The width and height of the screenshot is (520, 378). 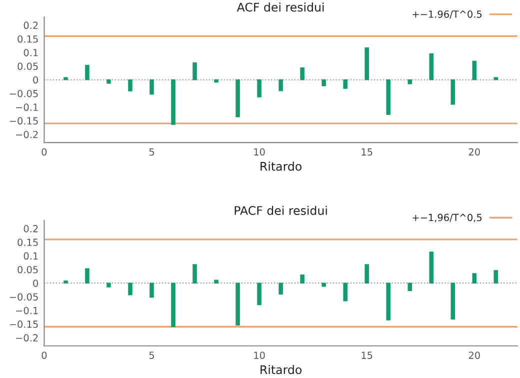 I want to click on chart-title: PACF dei residui, so click(x=280, y=210).